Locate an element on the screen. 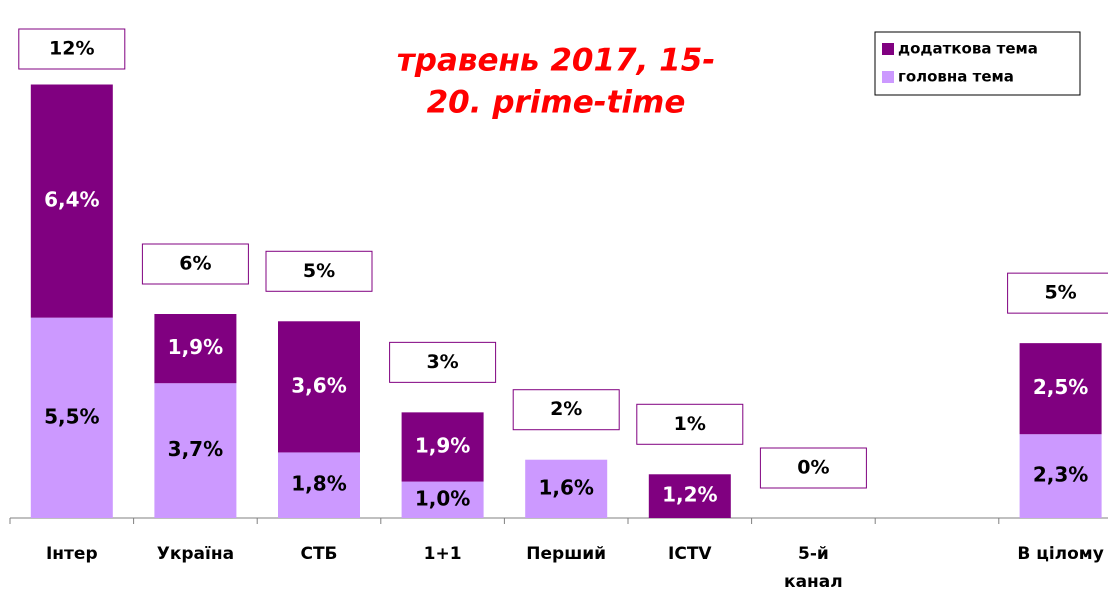  value-label: 2,3% is located at coordinates (1060, 475).